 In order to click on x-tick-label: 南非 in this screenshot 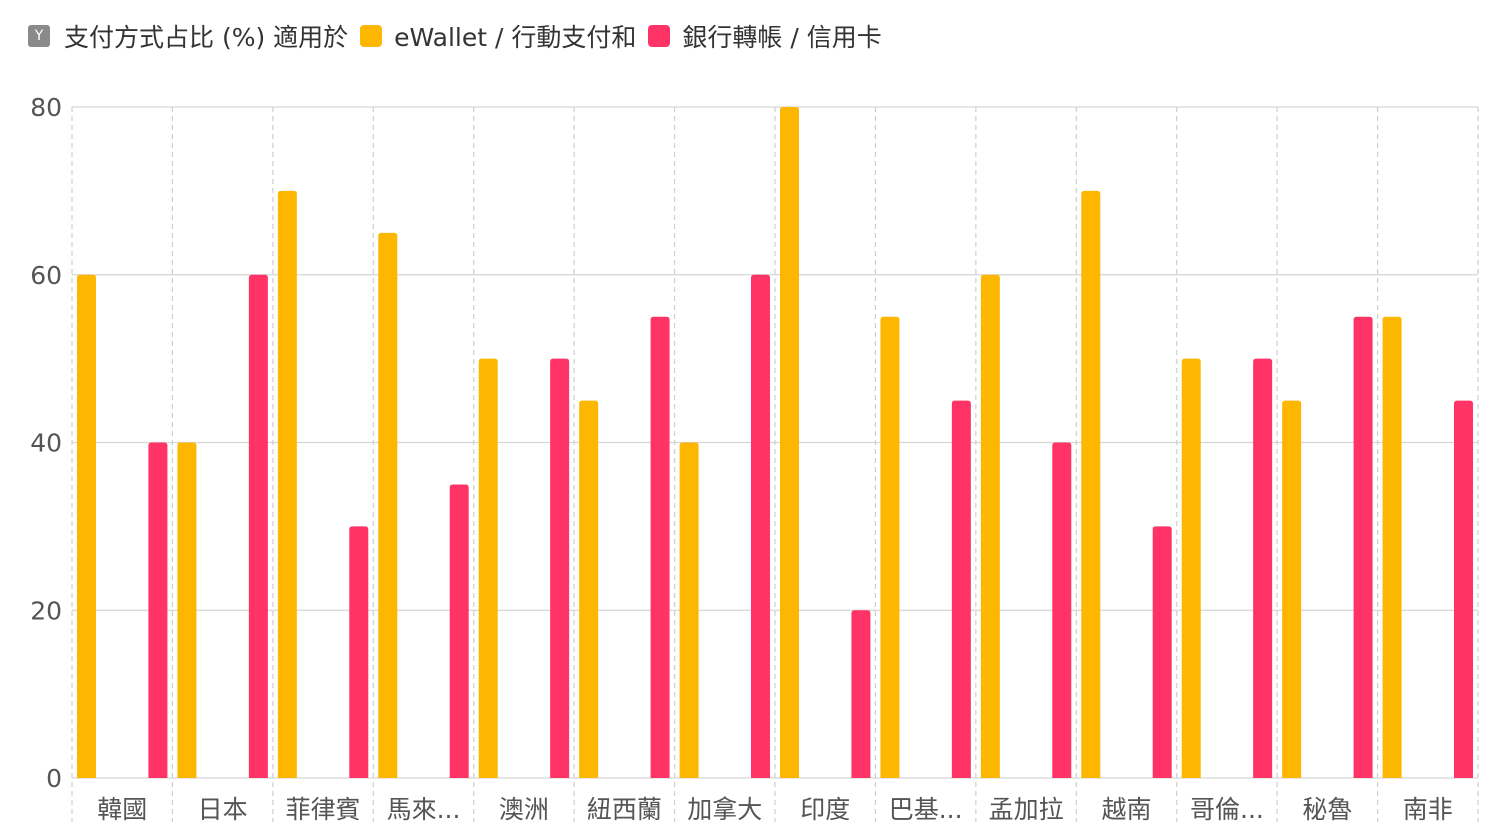, I will do `click(1428, 809)`.